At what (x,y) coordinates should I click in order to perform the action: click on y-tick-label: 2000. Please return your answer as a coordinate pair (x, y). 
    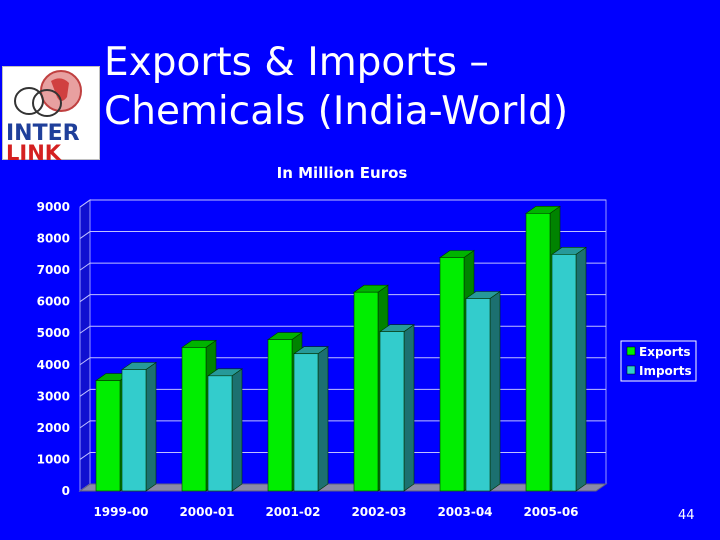
    Looking at the image, I should click on (53, 428).